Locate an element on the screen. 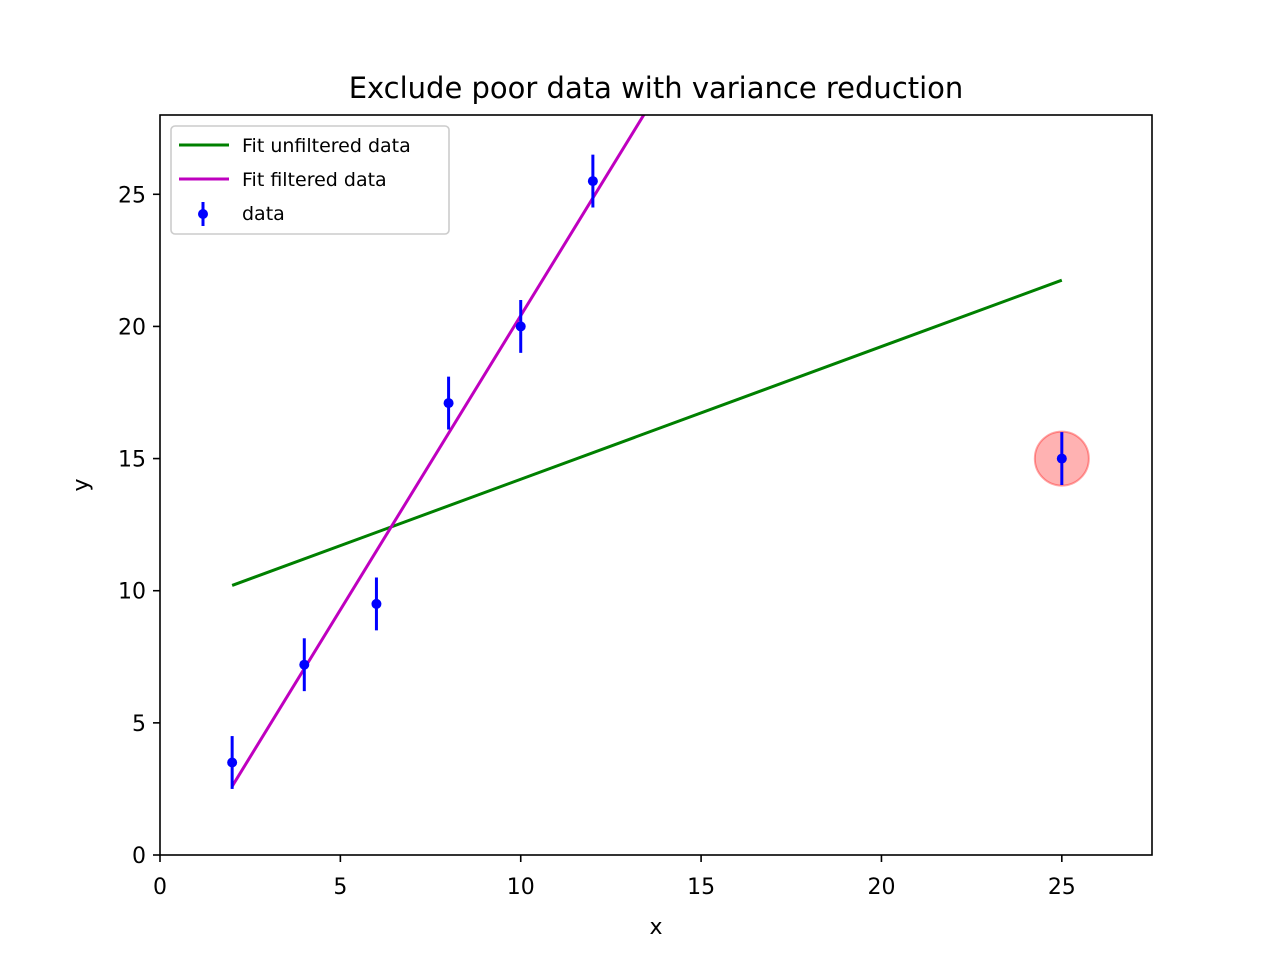 This screenshot has height=960, width=1280. x-tick-label: 10 is located at coordinates (521, 887).